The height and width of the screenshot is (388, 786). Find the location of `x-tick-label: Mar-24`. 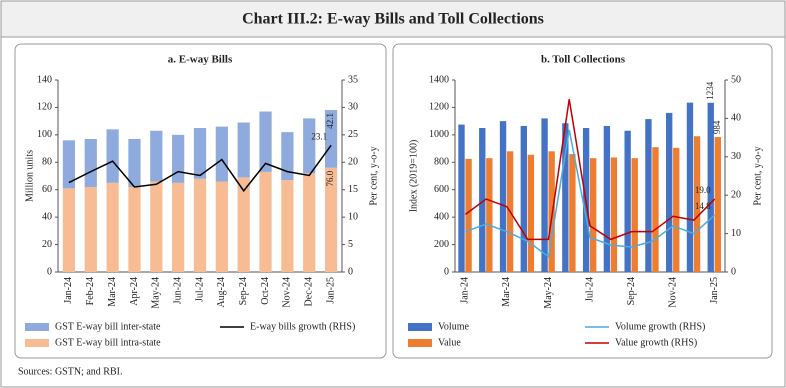

x-tick-label: Mar-24 is located at coordinates (506, 292).